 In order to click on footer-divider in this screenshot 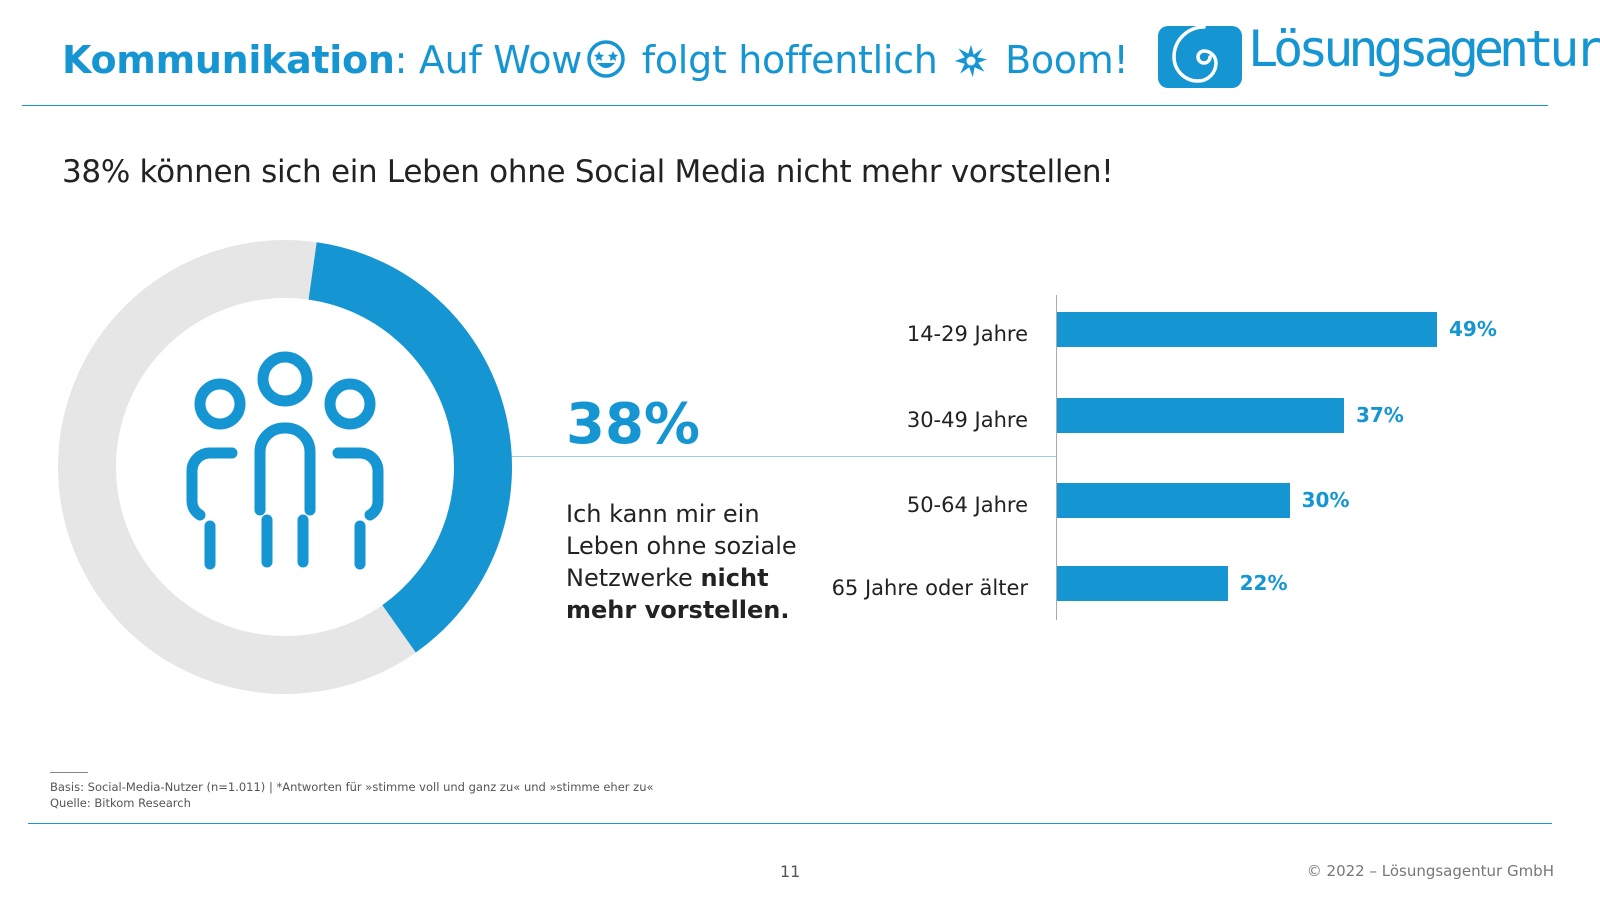, I will do `click(790, 823)`.